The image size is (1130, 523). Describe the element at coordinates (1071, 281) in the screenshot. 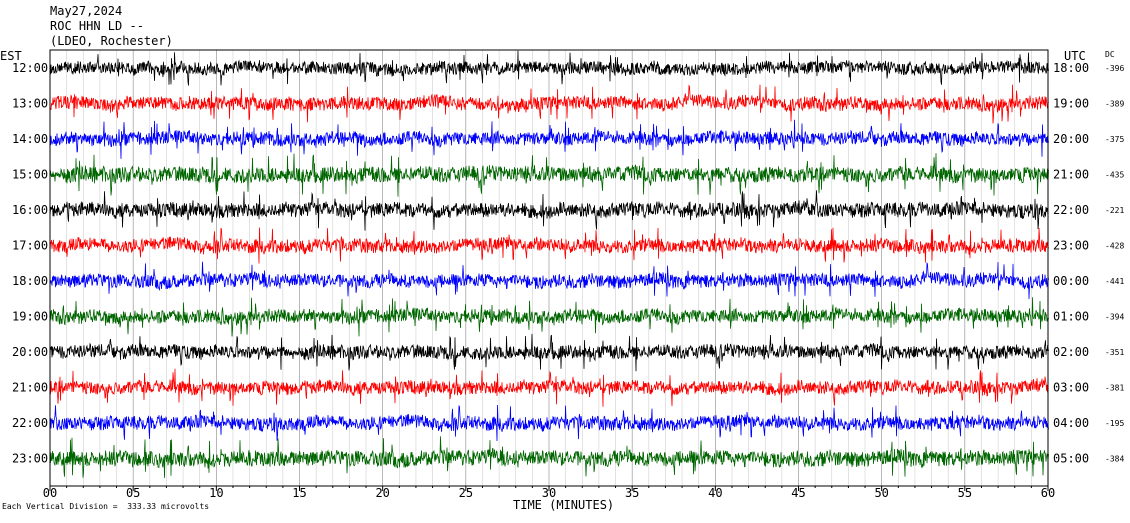

I see `row-utc-time: 00:00` at that location.